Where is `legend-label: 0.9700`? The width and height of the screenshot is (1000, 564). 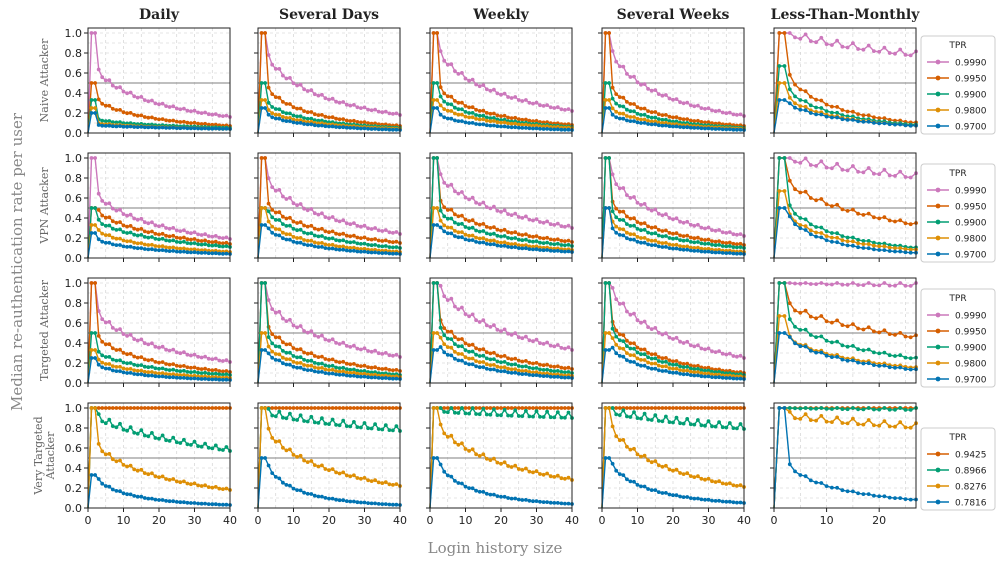
legend-label: 0.9700 is located at coordinates (971, 381).